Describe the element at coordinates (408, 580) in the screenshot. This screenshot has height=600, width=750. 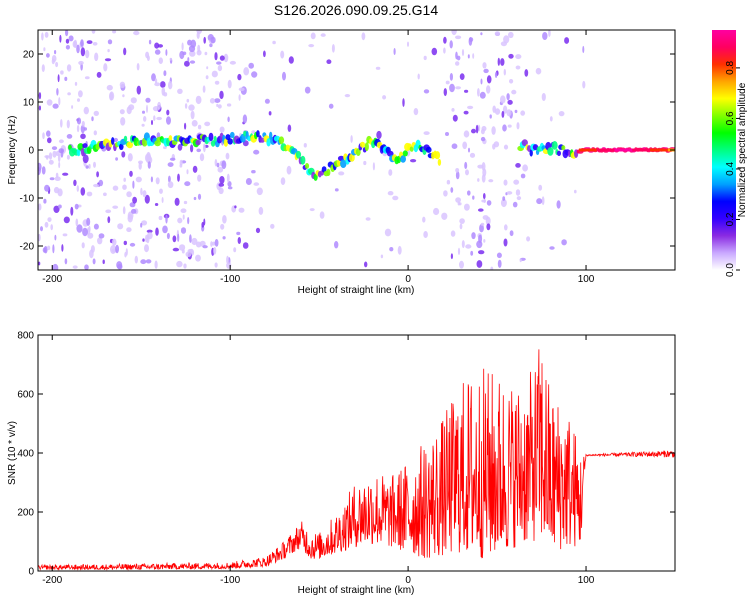
I see `snr-xtick-label: 0` at that location.